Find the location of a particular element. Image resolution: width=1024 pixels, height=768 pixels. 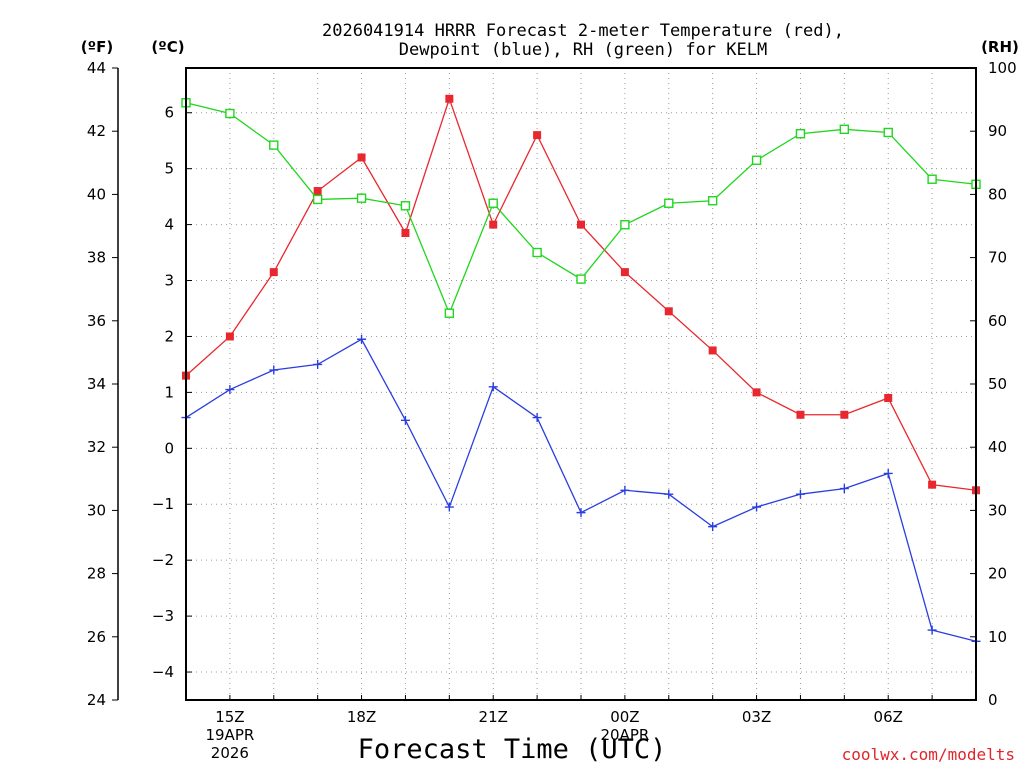

fahrenheit-tick-label: 34 is located at coordinates (96, 384).